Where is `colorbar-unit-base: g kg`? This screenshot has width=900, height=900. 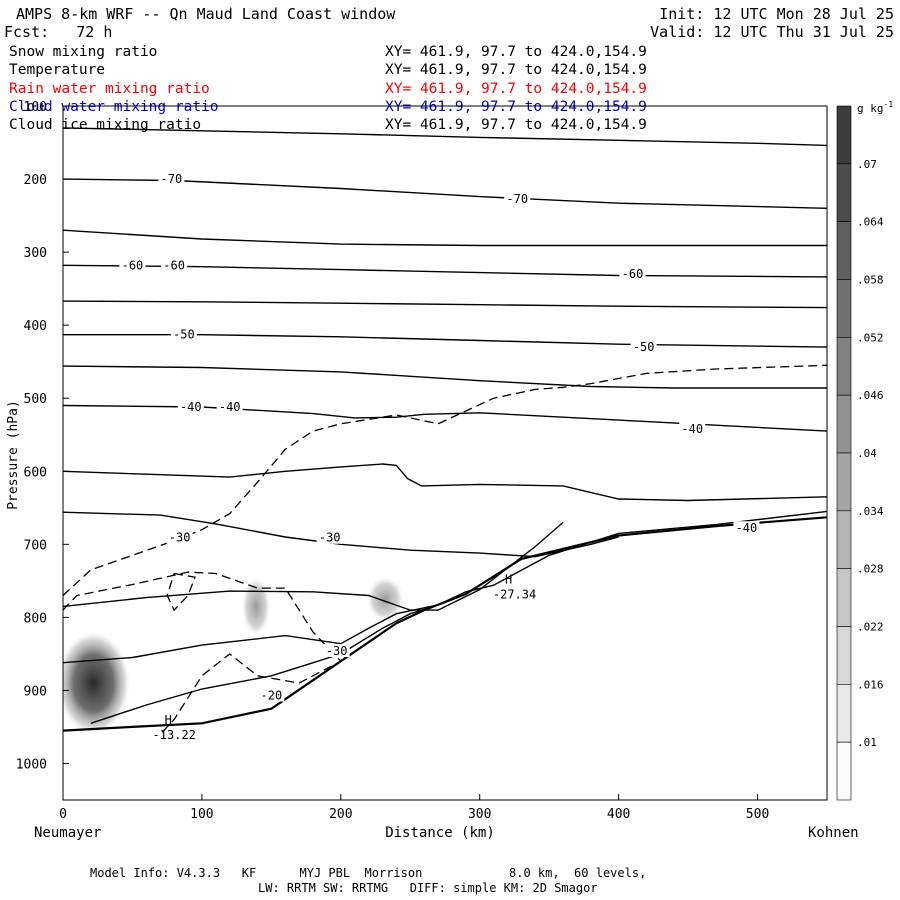 colorbar-unit-base: g kg is located at coordinates (870, 108).